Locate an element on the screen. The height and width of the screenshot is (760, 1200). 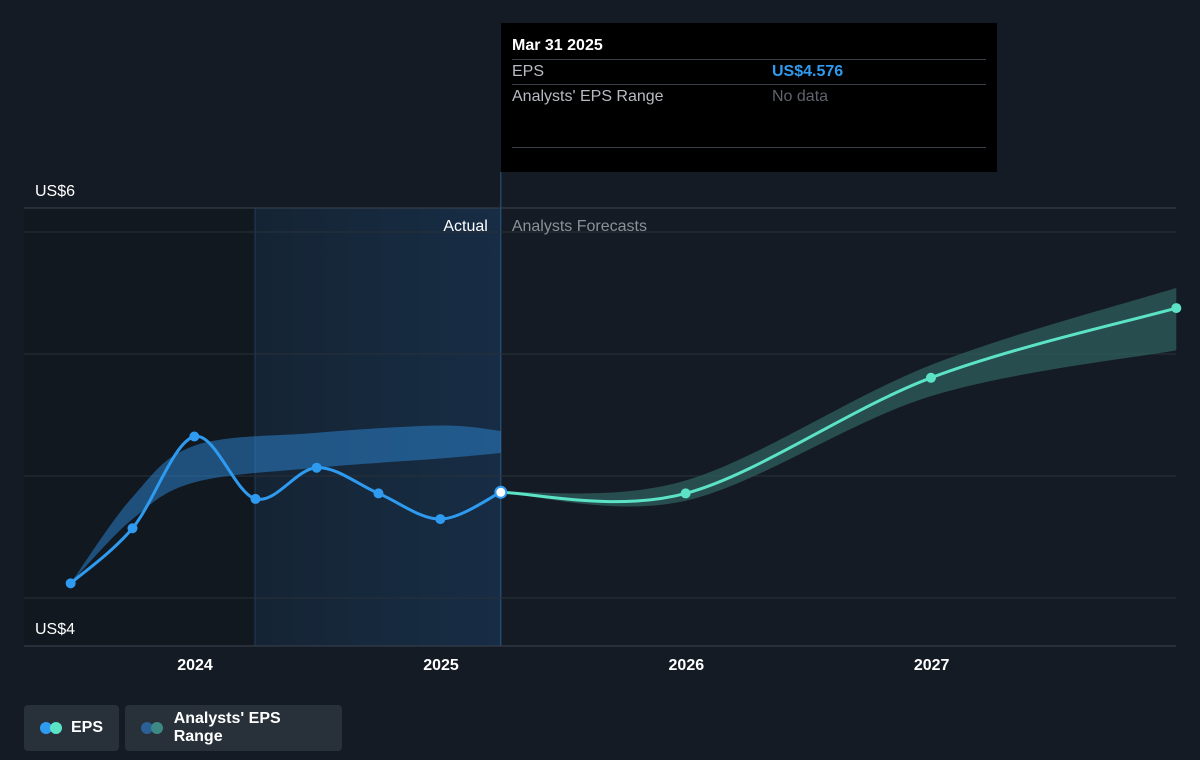
eps-line-actual is located at coordinates (285, 510).